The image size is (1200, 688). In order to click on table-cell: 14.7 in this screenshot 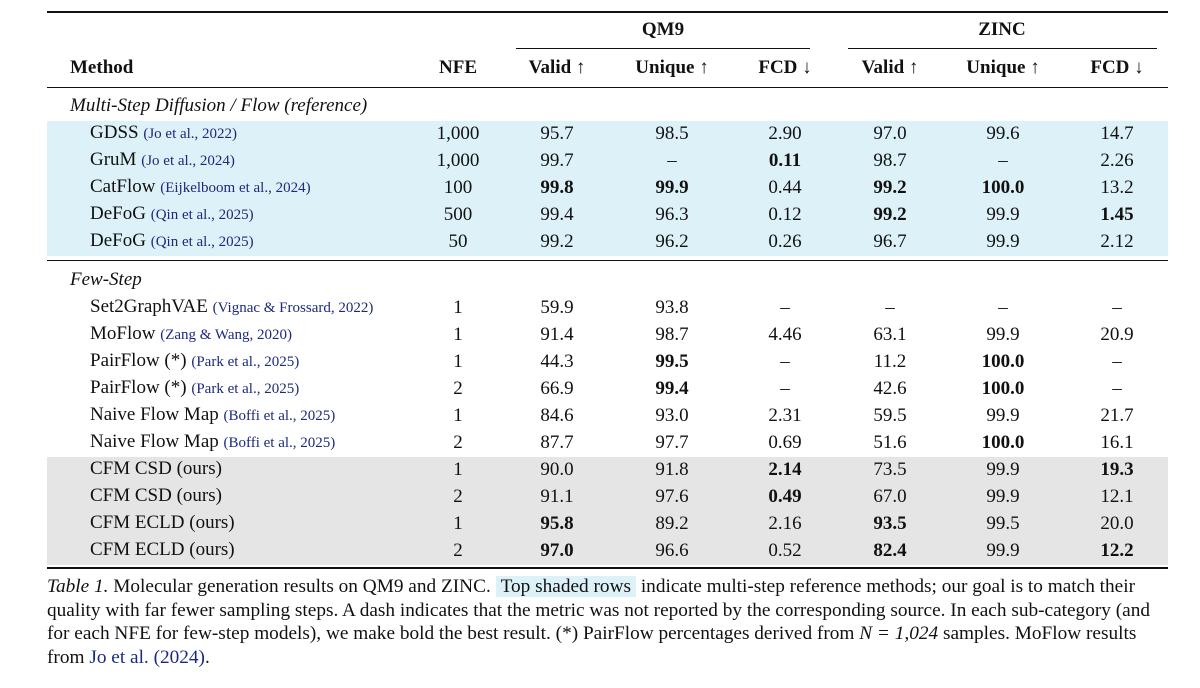, I will do `click(1117, 133)`.